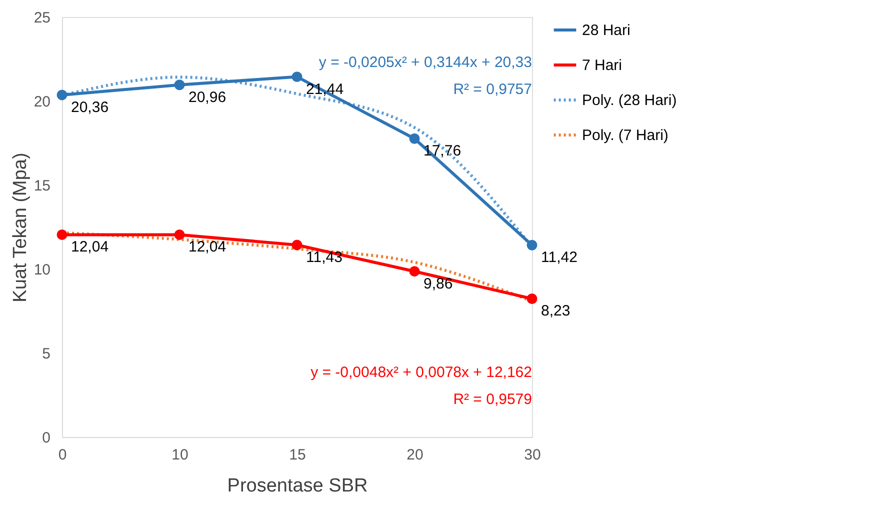 This screenshot has height=526, width=887. What do you see at coordinates (62, 455) in the screenshot?
I see `x-tick-label: 0` at bounding box center [62, 455].